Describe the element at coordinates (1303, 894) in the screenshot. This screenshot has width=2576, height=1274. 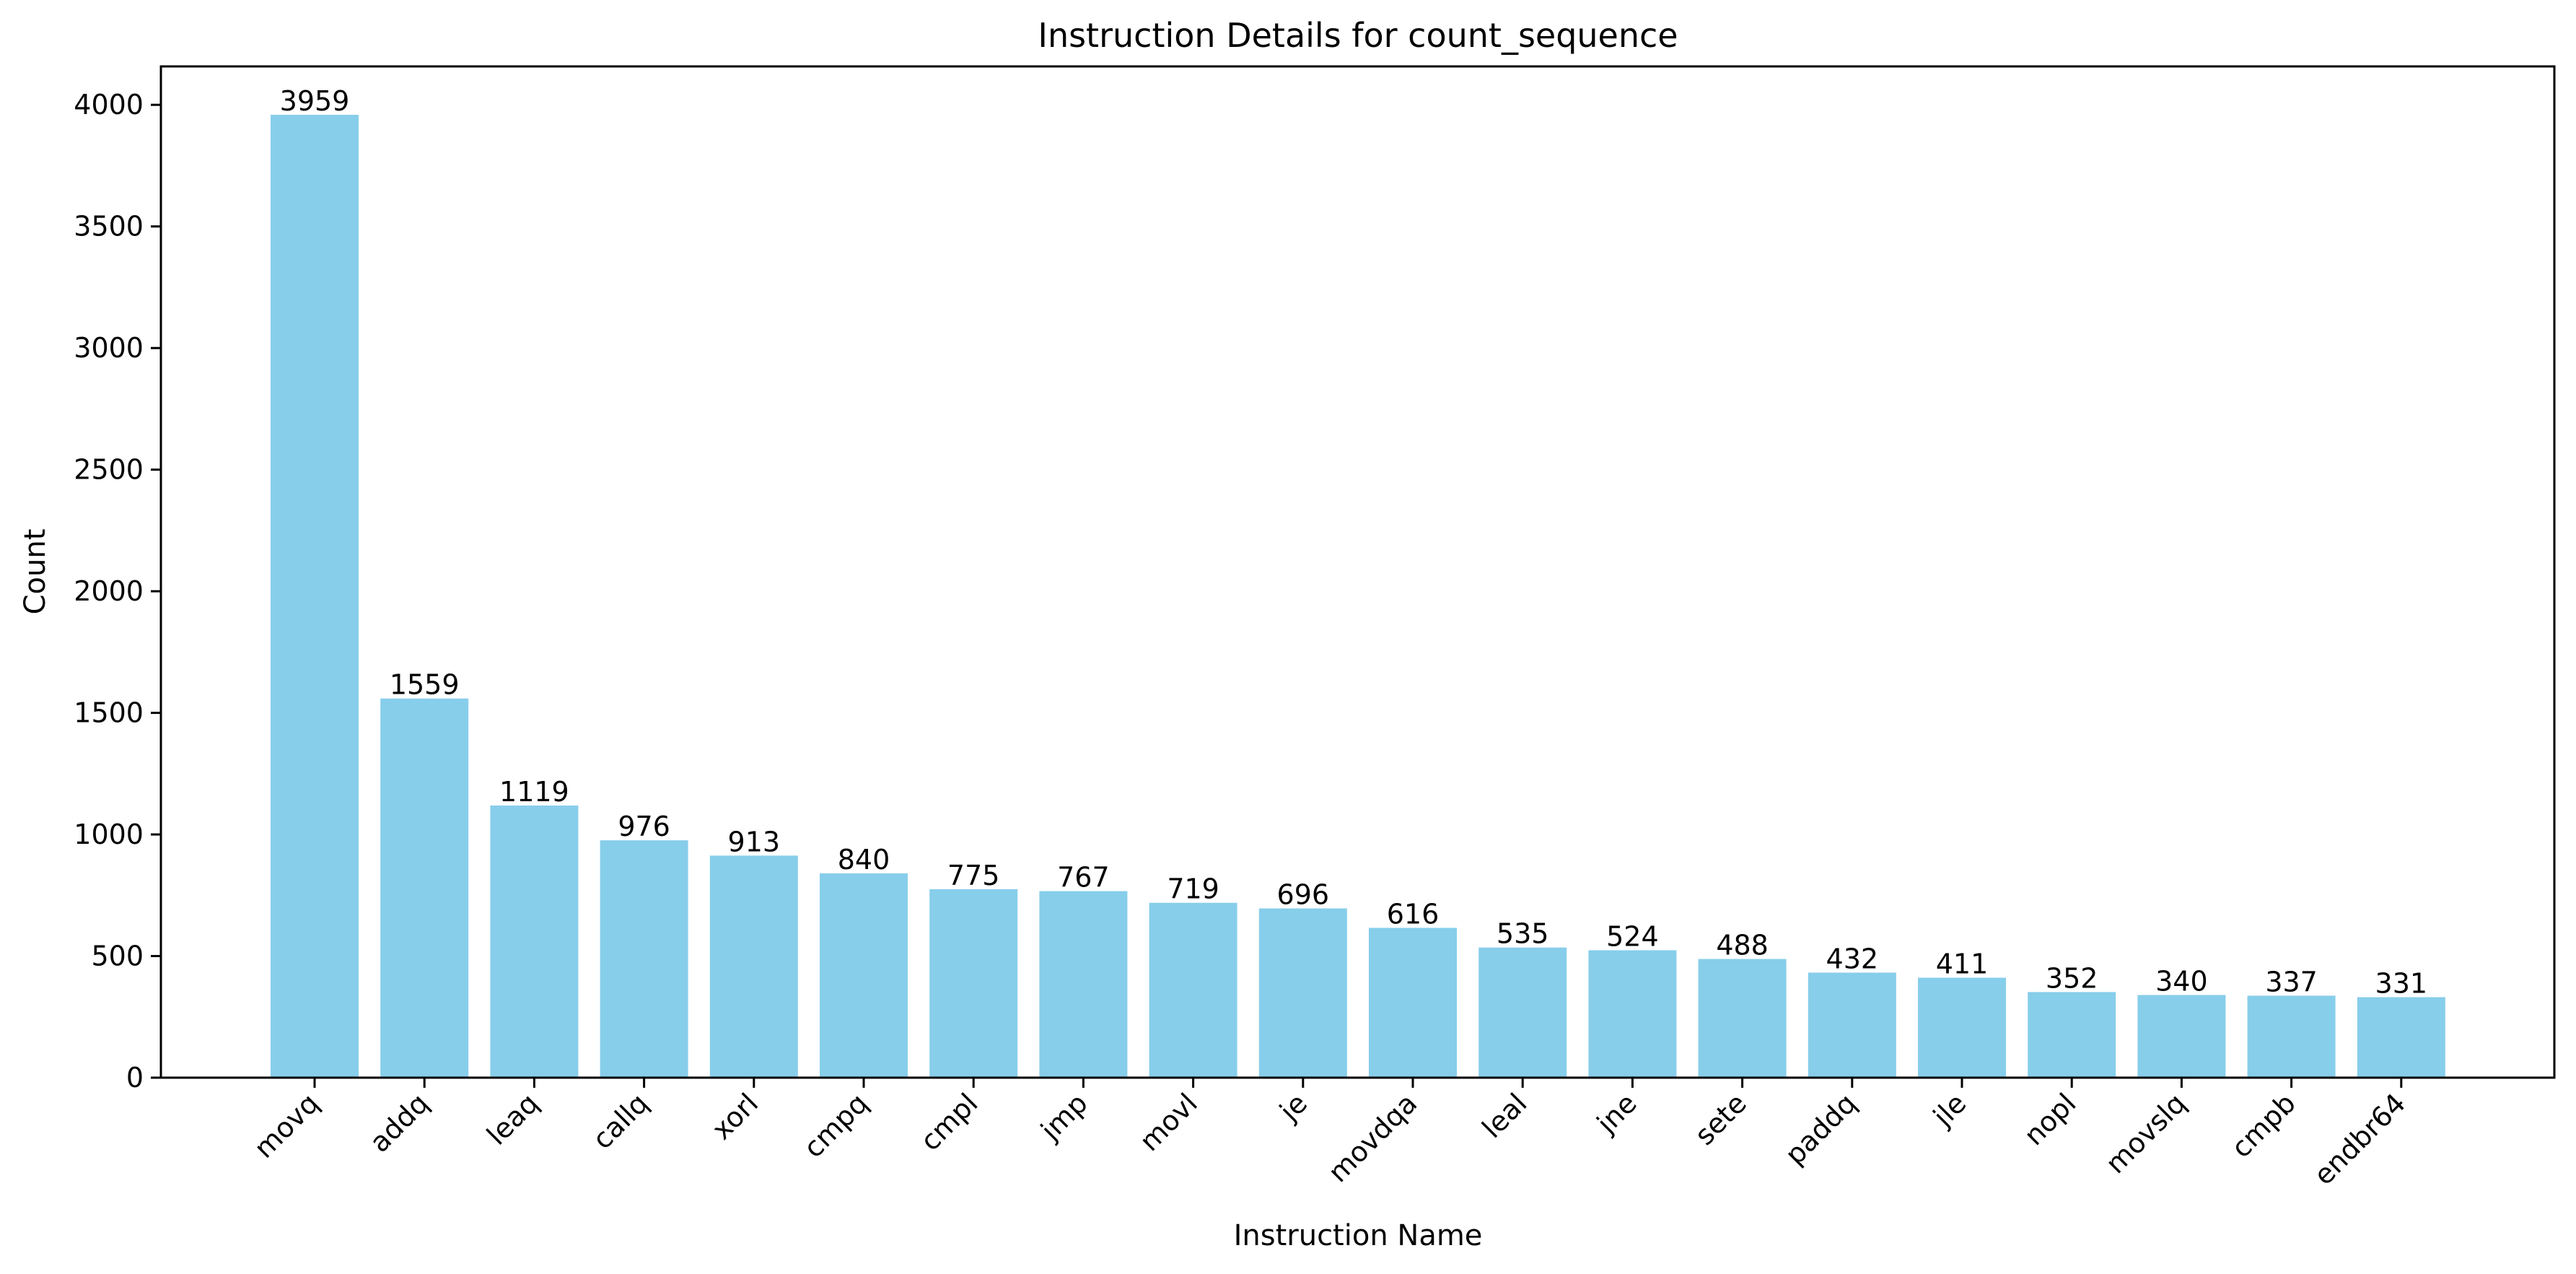
I see `bar-value-label-je: 696` at that location.